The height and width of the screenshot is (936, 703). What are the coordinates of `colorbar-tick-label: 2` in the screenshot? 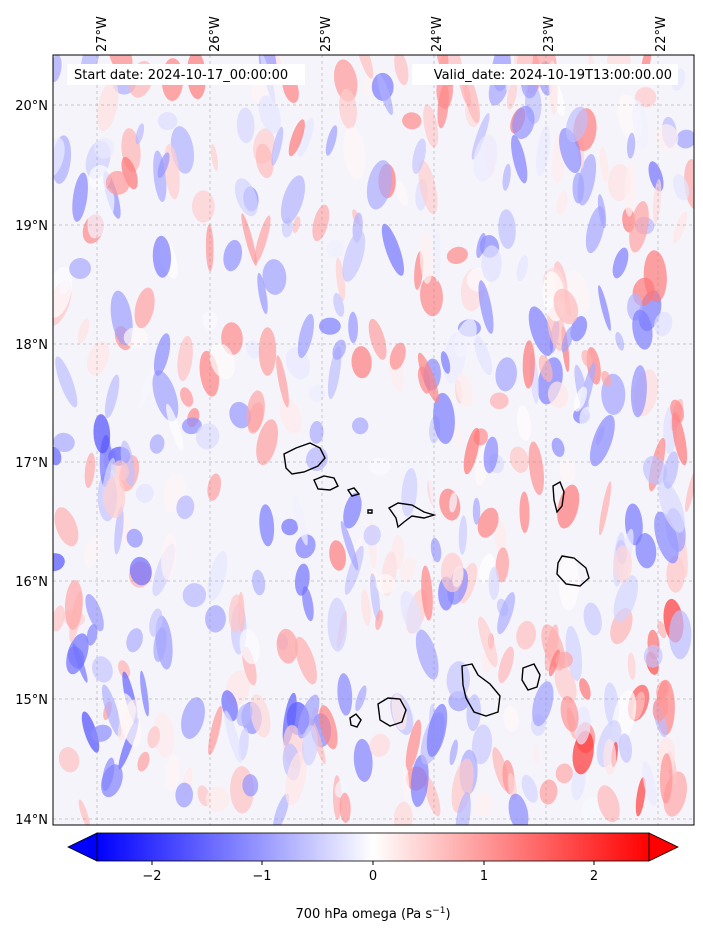 It's located at (594, 876).